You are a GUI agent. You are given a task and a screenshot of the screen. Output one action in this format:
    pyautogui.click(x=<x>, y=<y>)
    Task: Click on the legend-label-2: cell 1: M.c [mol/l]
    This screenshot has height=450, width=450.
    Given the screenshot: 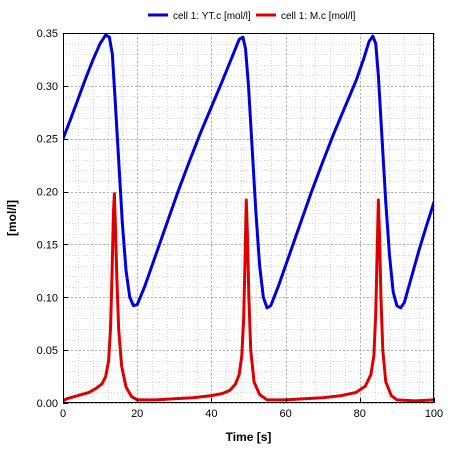 What is the action you would take?
    pyautogui.click(x=318, y=16)
    